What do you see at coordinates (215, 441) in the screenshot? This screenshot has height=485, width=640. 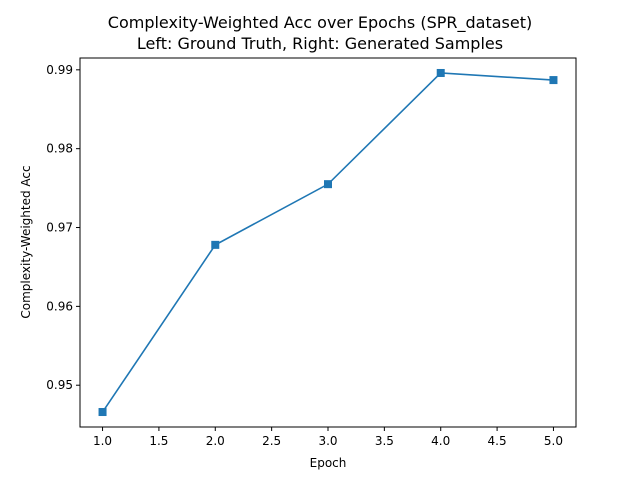 I see `x-tick-label: 2.0` at bounding box center [215, 441].